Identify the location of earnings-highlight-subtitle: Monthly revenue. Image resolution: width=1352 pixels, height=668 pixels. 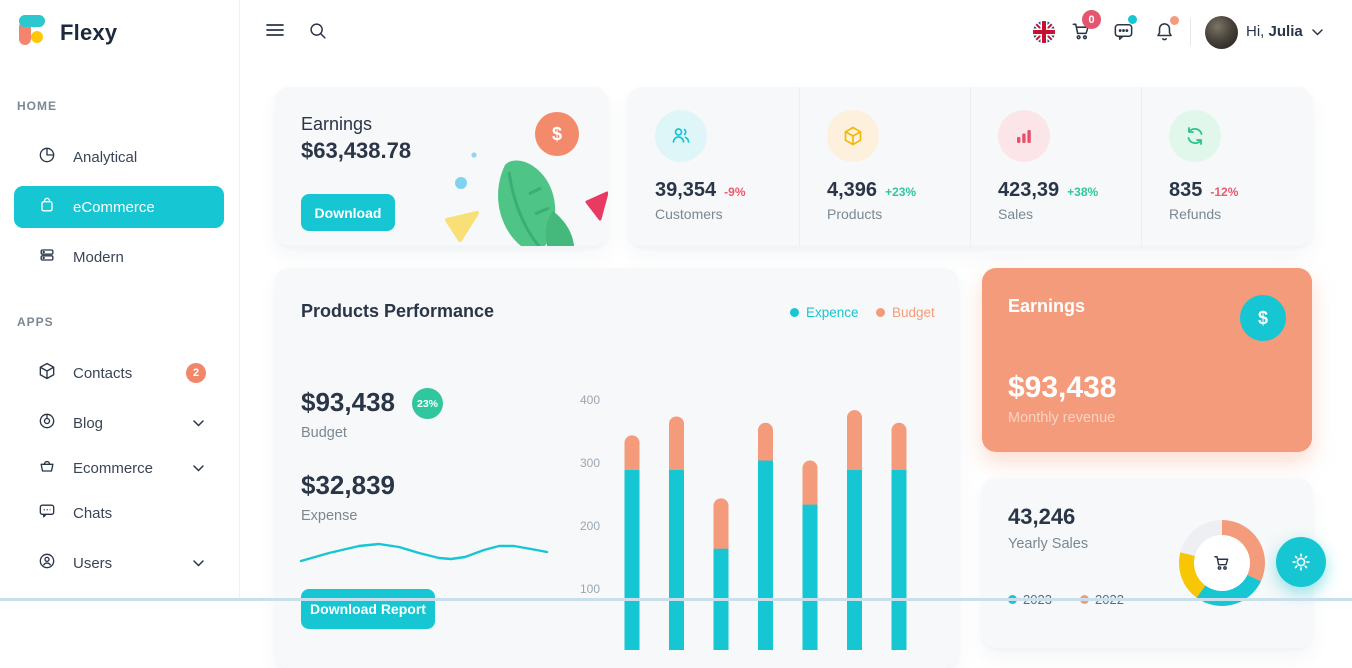
(1062, 418).